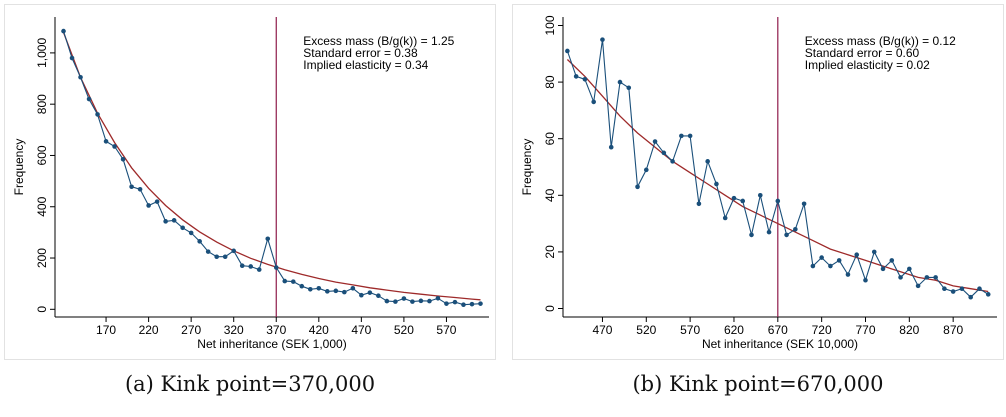 The width and height of the screenshot is (1006, 417). I want to click on x-tick-label: 220, so click(149, 330).